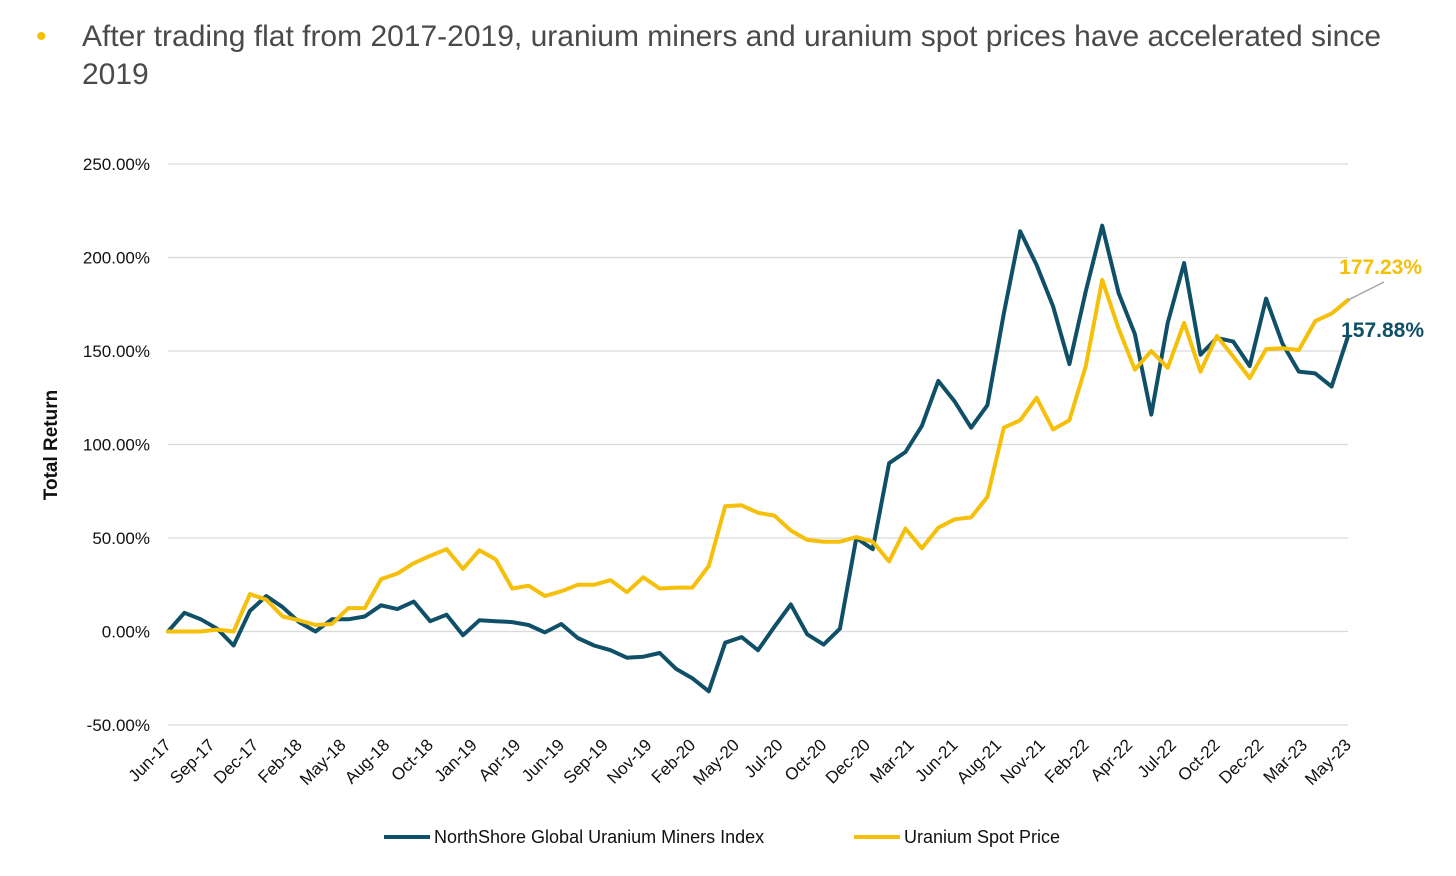  Describe the element at coordinates (892, 761) in the screenshot. I see `x-tick-label: Mar-21` at that location.